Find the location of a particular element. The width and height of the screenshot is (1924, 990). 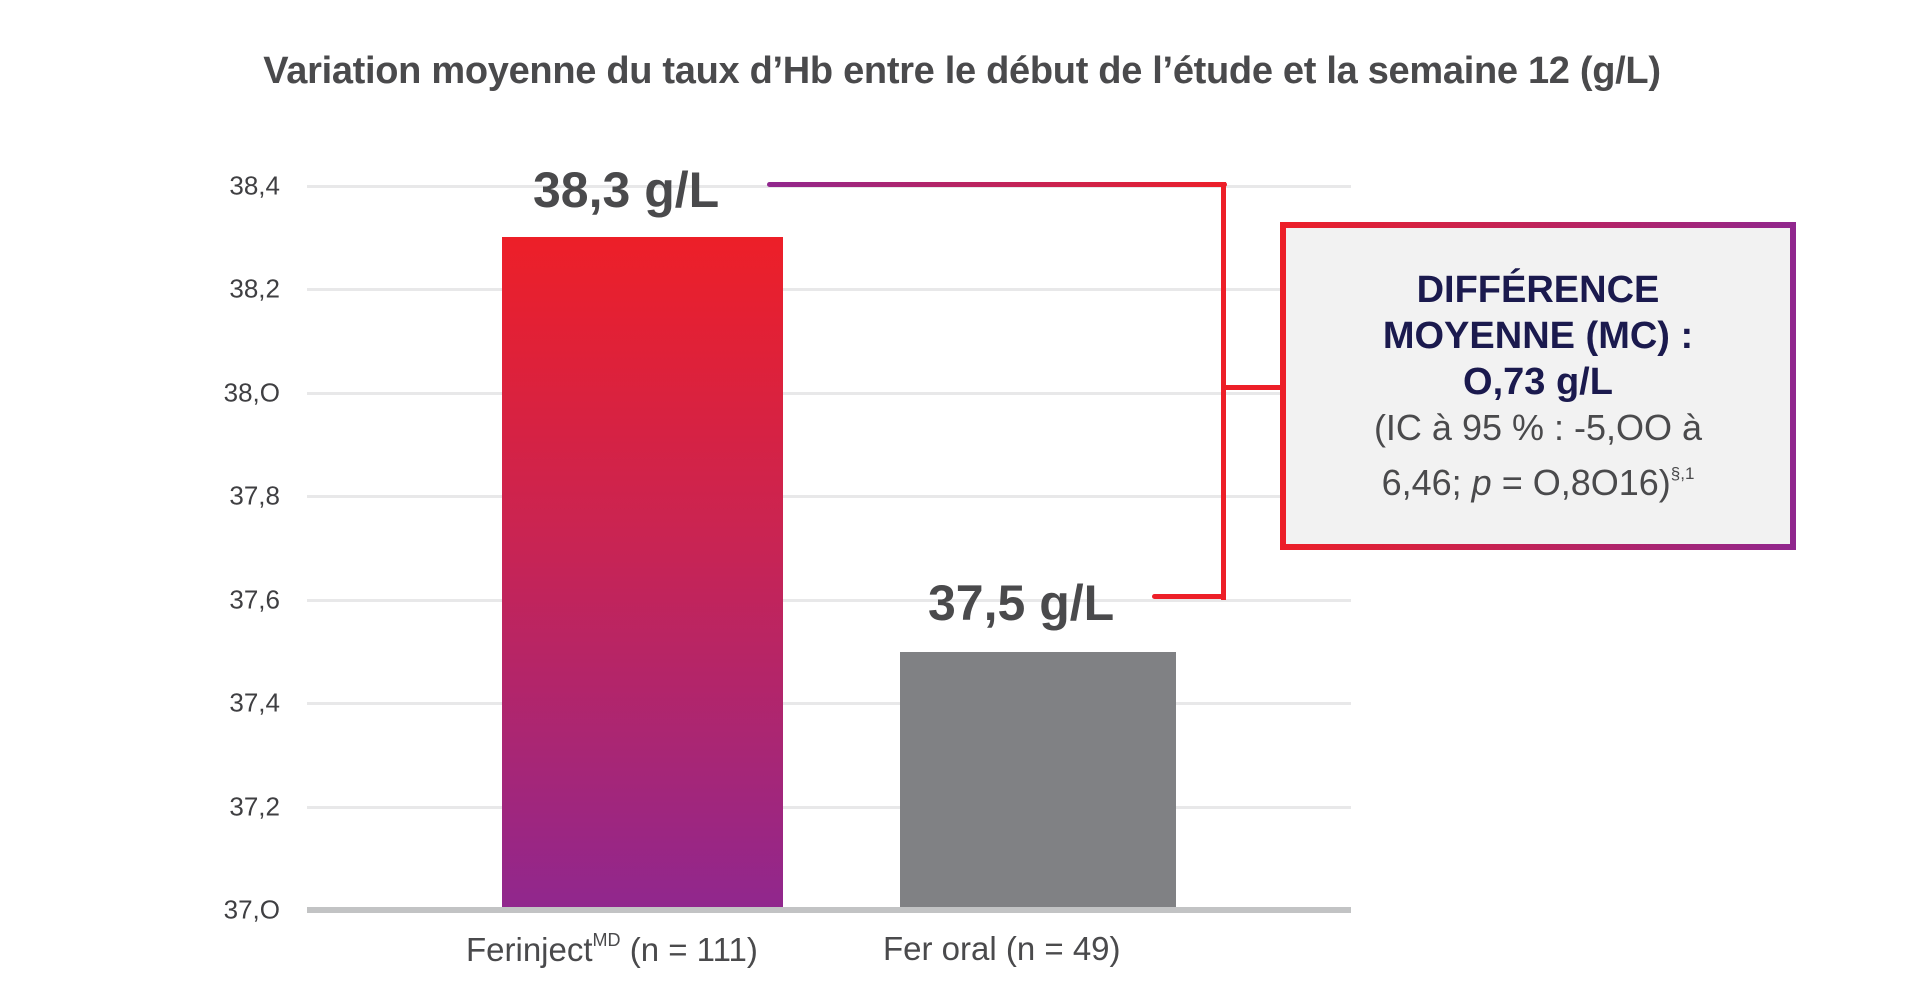

y-tick-label: 37,4 is located at coordinates (254, 702).